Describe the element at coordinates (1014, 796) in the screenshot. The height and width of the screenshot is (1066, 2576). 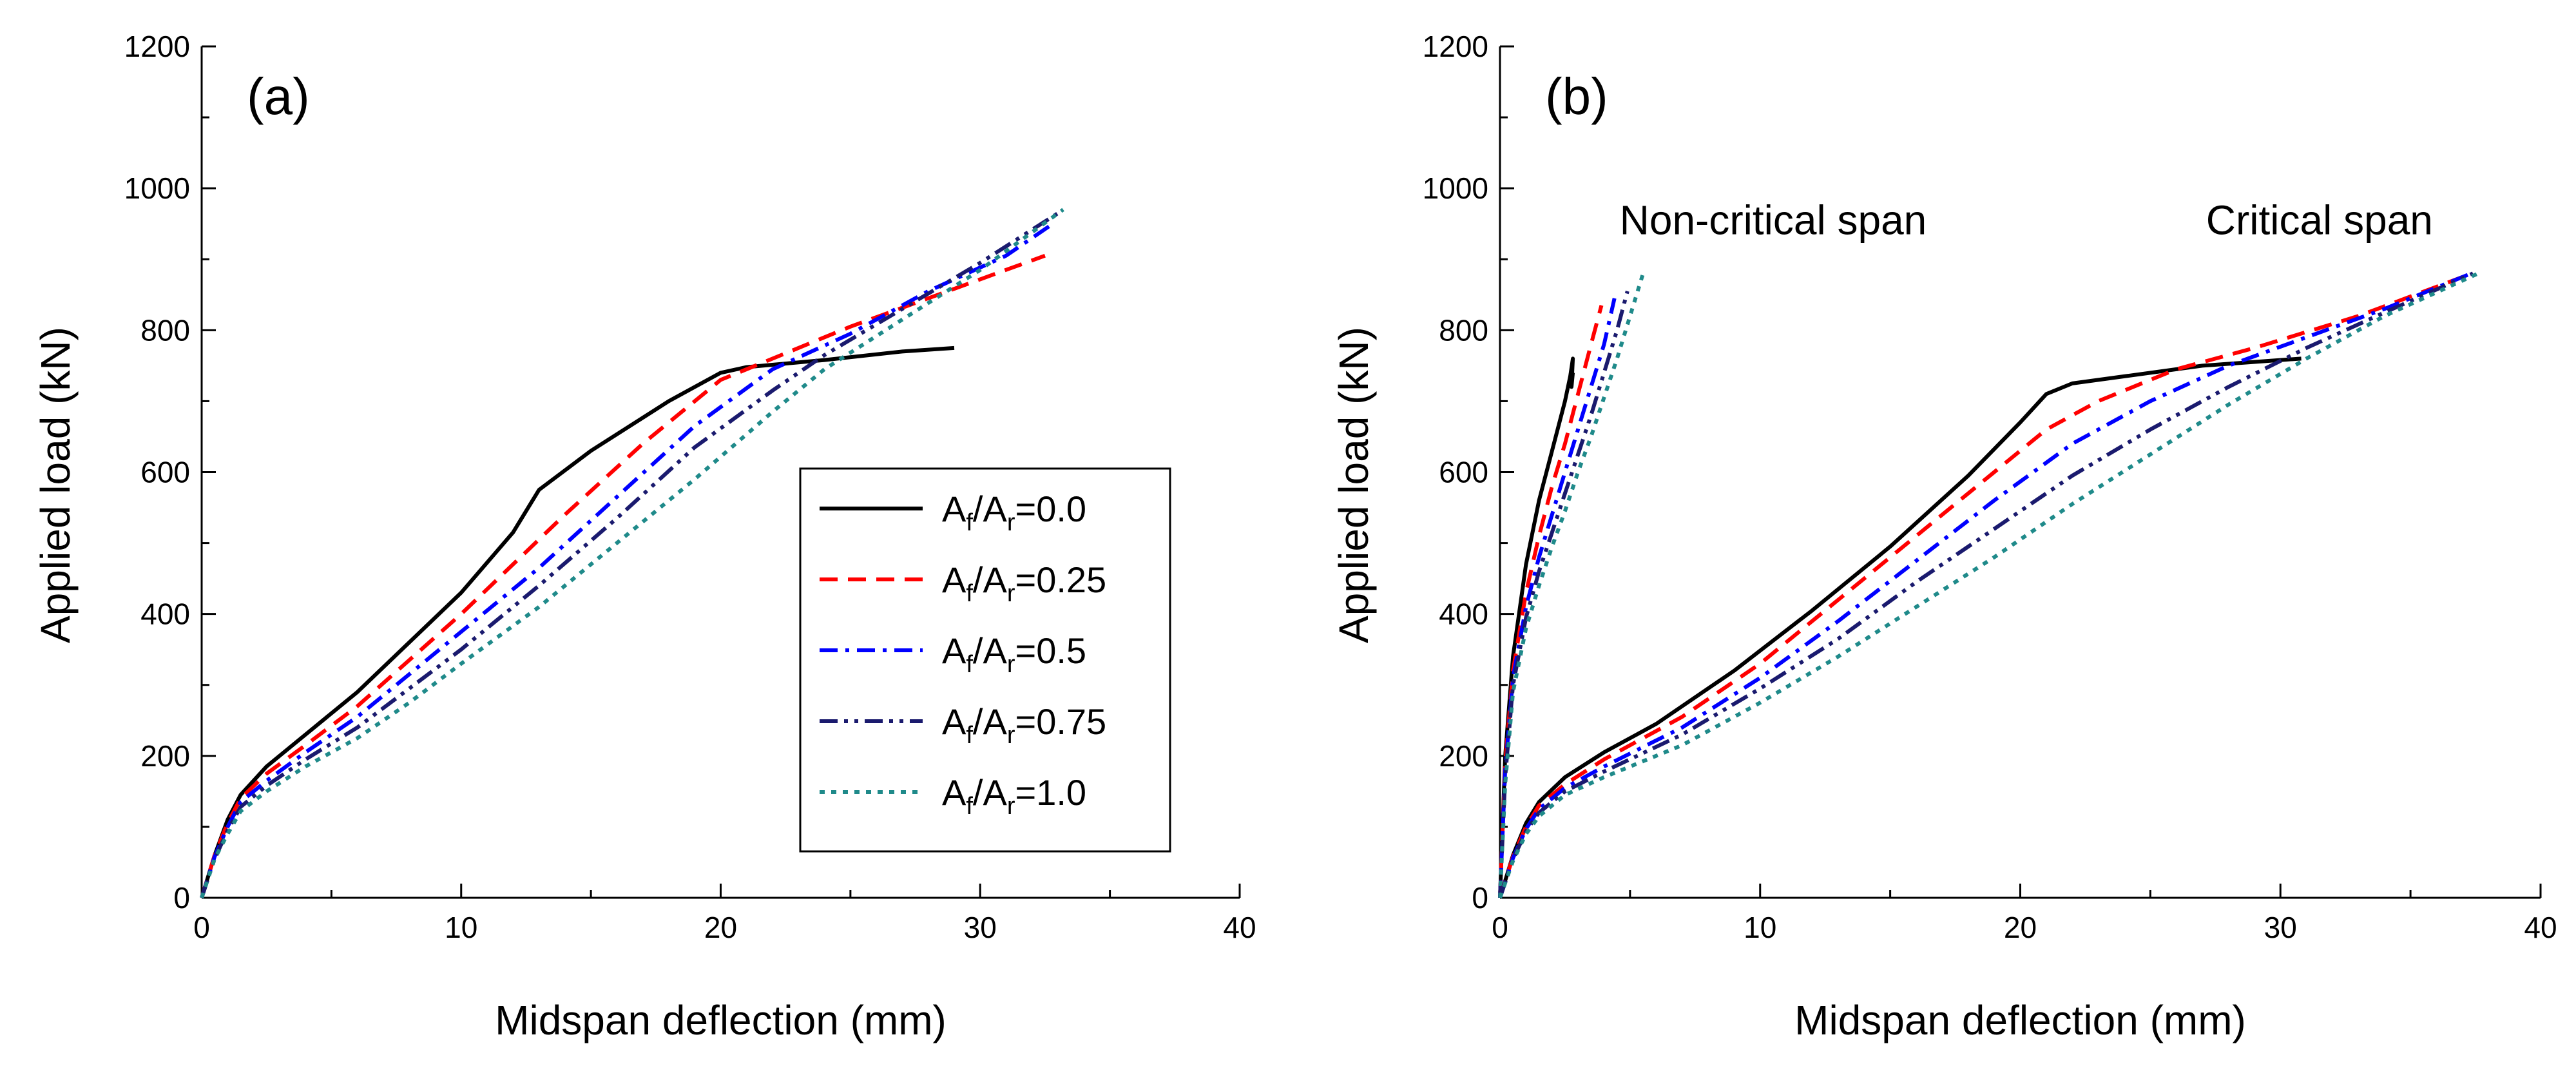
I see `legend-label: Af/Ar=1.0` at that location.